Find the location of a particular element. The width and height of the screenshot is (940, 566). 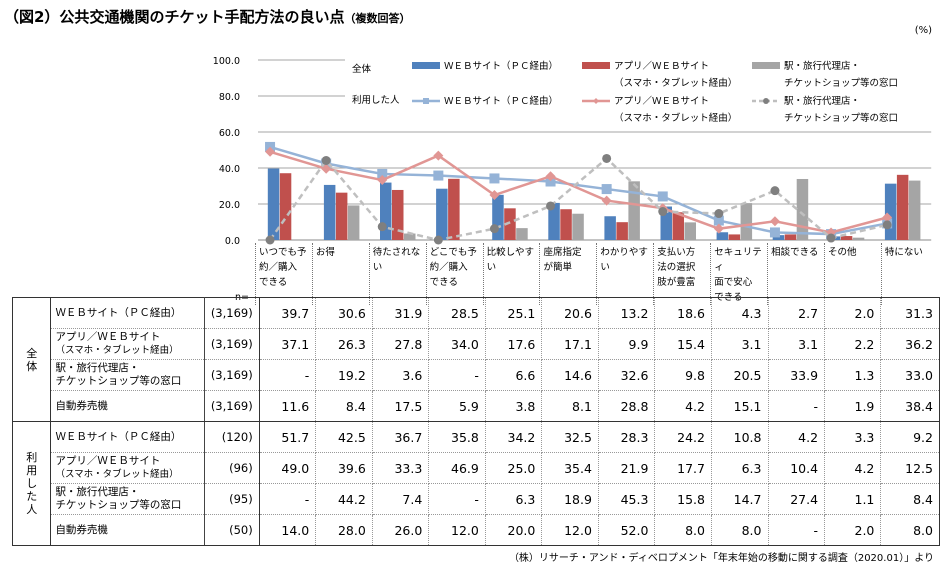

value-cell: 13.2 is located at coordinates (627, 313).